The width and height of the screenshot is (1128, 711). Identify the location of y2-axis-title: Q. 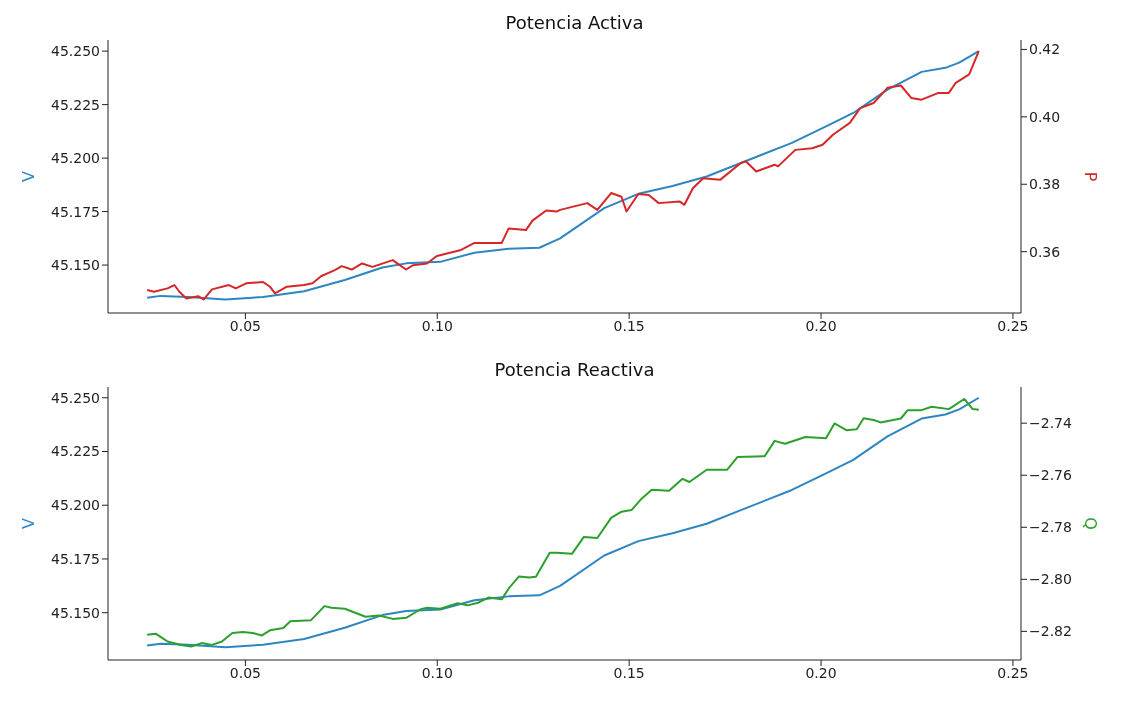
(1091, 523).